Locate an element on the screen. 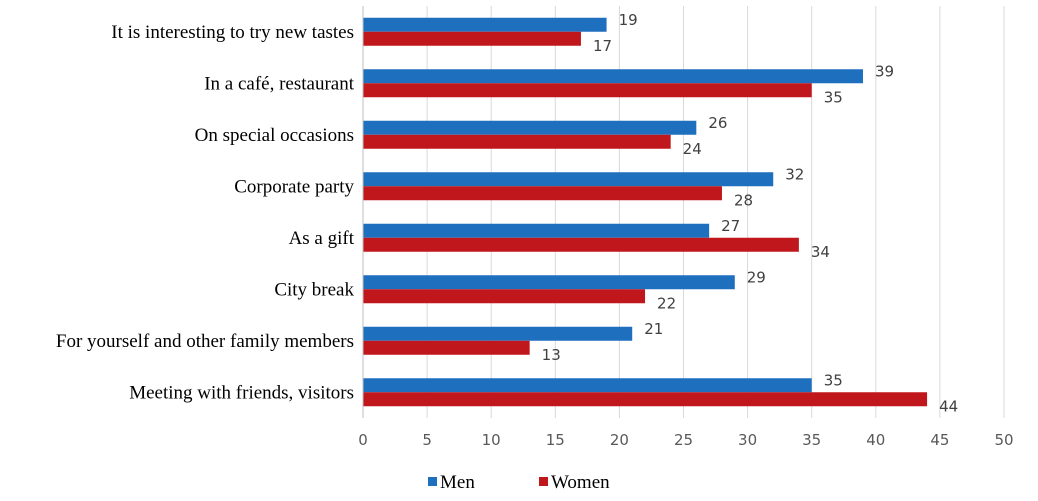 The width and height of the screenshot is (1038, 501). data-label-men: 21 is located at coordinates (653, 329).